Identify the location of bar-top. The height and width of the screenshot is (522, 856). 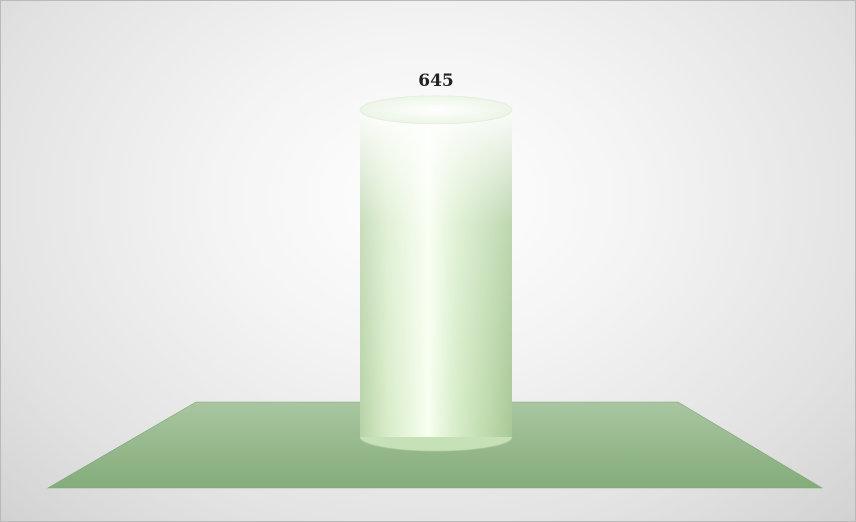
(436, 110).